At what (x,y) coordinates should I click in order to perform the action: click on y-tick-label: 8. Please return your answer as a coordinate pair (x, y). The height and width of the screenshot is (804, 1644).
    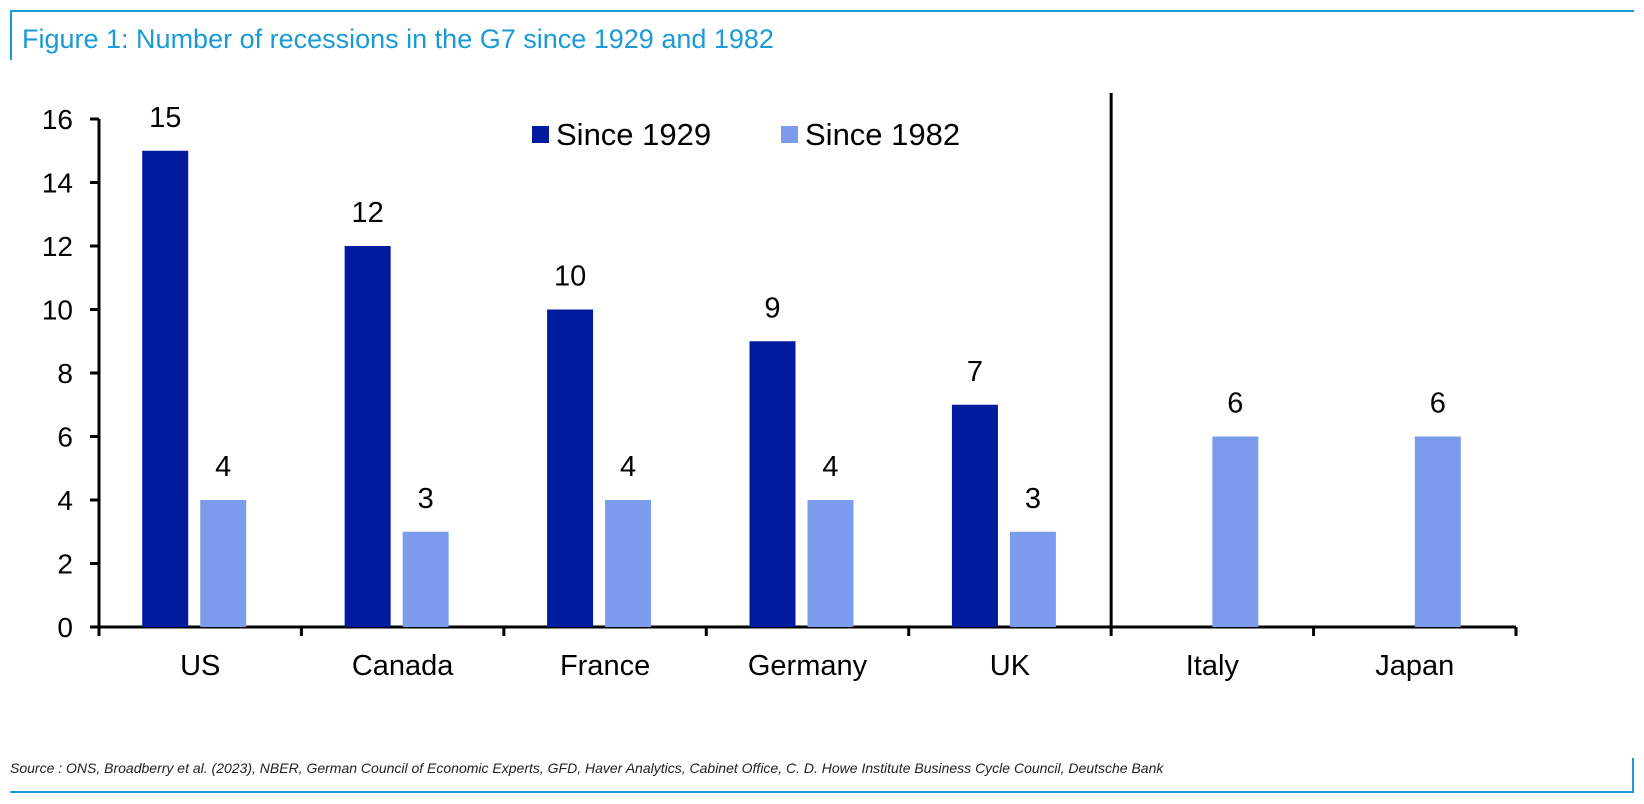
    Looking at the image, I should click on (65, 373).